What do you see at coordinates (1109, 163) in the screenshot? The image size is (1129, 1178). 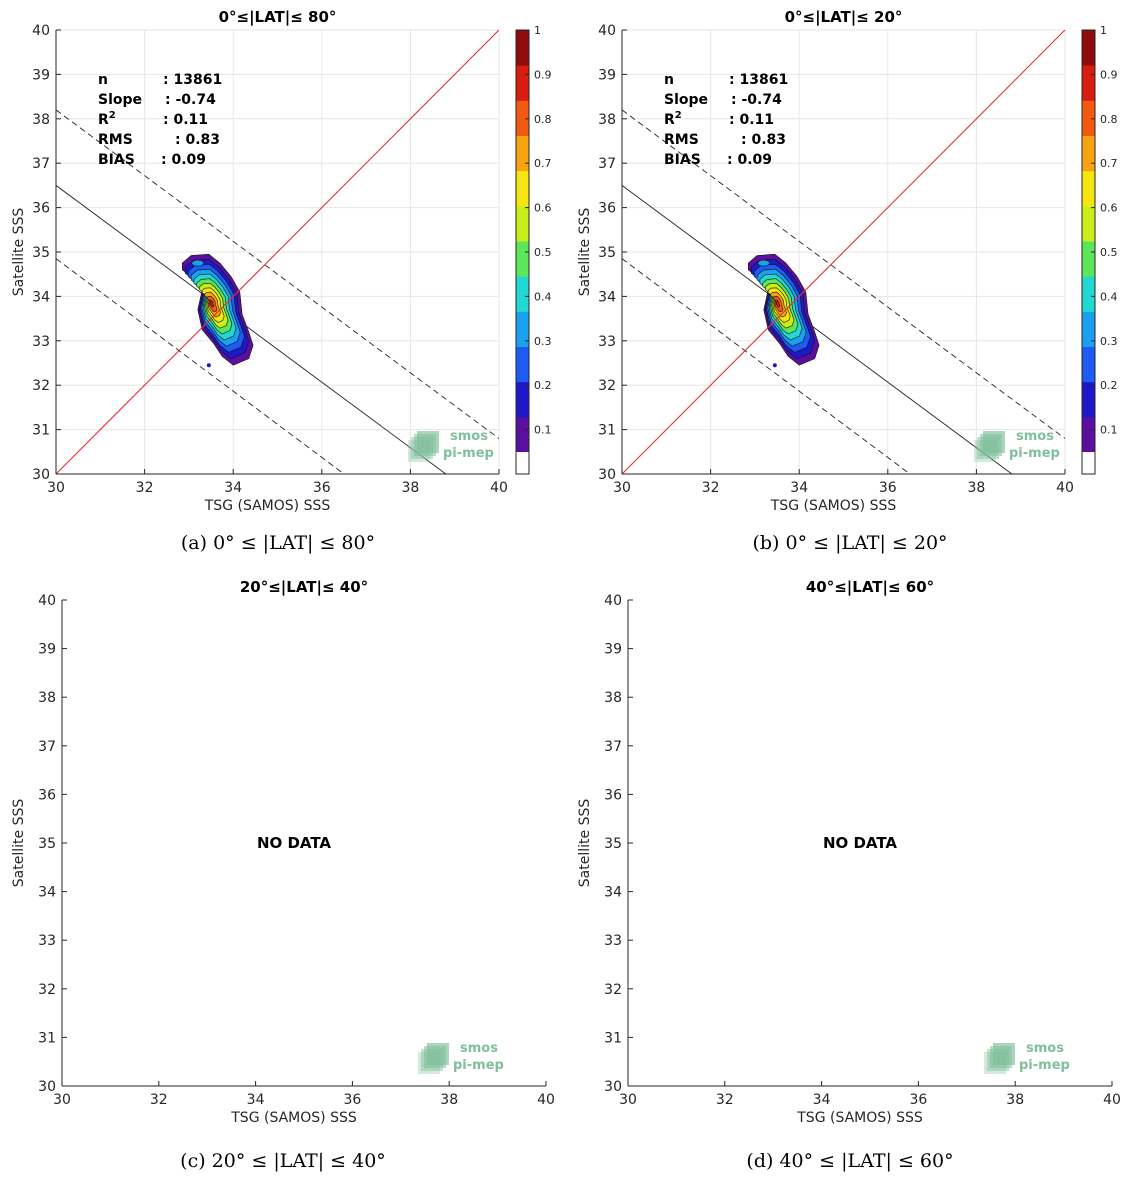 I see `colorbar-tick-label: 0.7` at bounding box center [1109, 163].